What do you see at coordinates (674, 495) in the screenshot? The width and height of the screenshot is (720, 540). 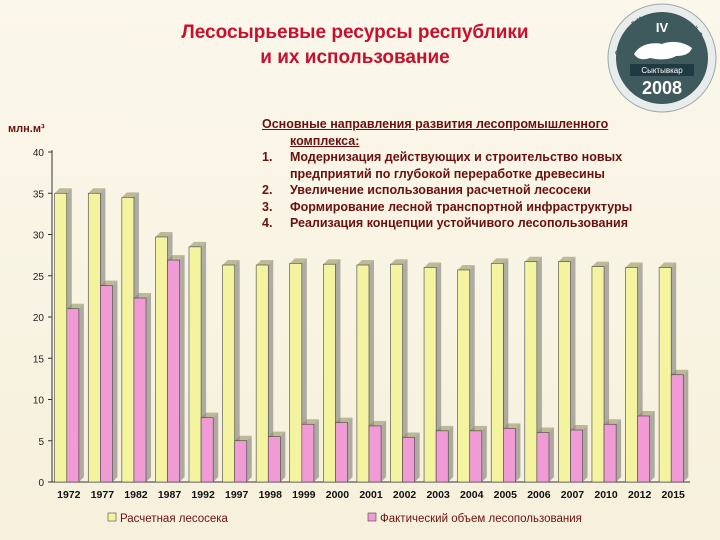 I see `x-tick-label: 2015` at bounding box center [674, 495].